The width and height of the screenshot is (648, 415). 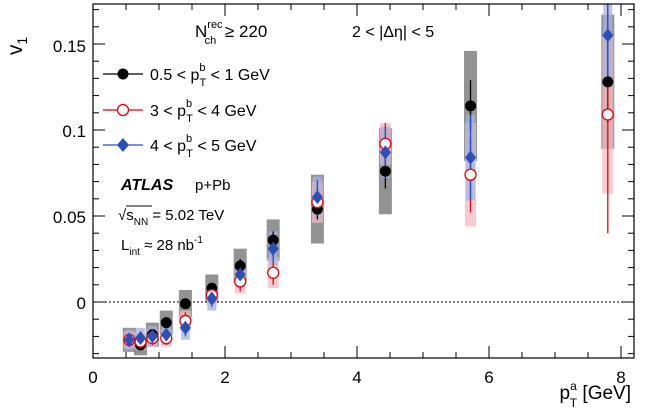 I want to click on legend-label-0-sup: b, so click(x=202, y=68).